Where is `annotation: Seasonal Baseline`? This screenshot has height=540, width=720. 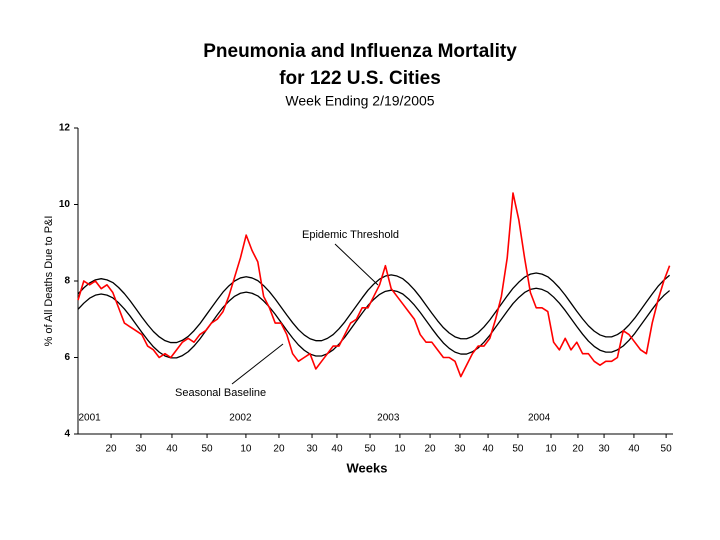
annotation: Seasonal Baseline is located at coordinates (220, 393).